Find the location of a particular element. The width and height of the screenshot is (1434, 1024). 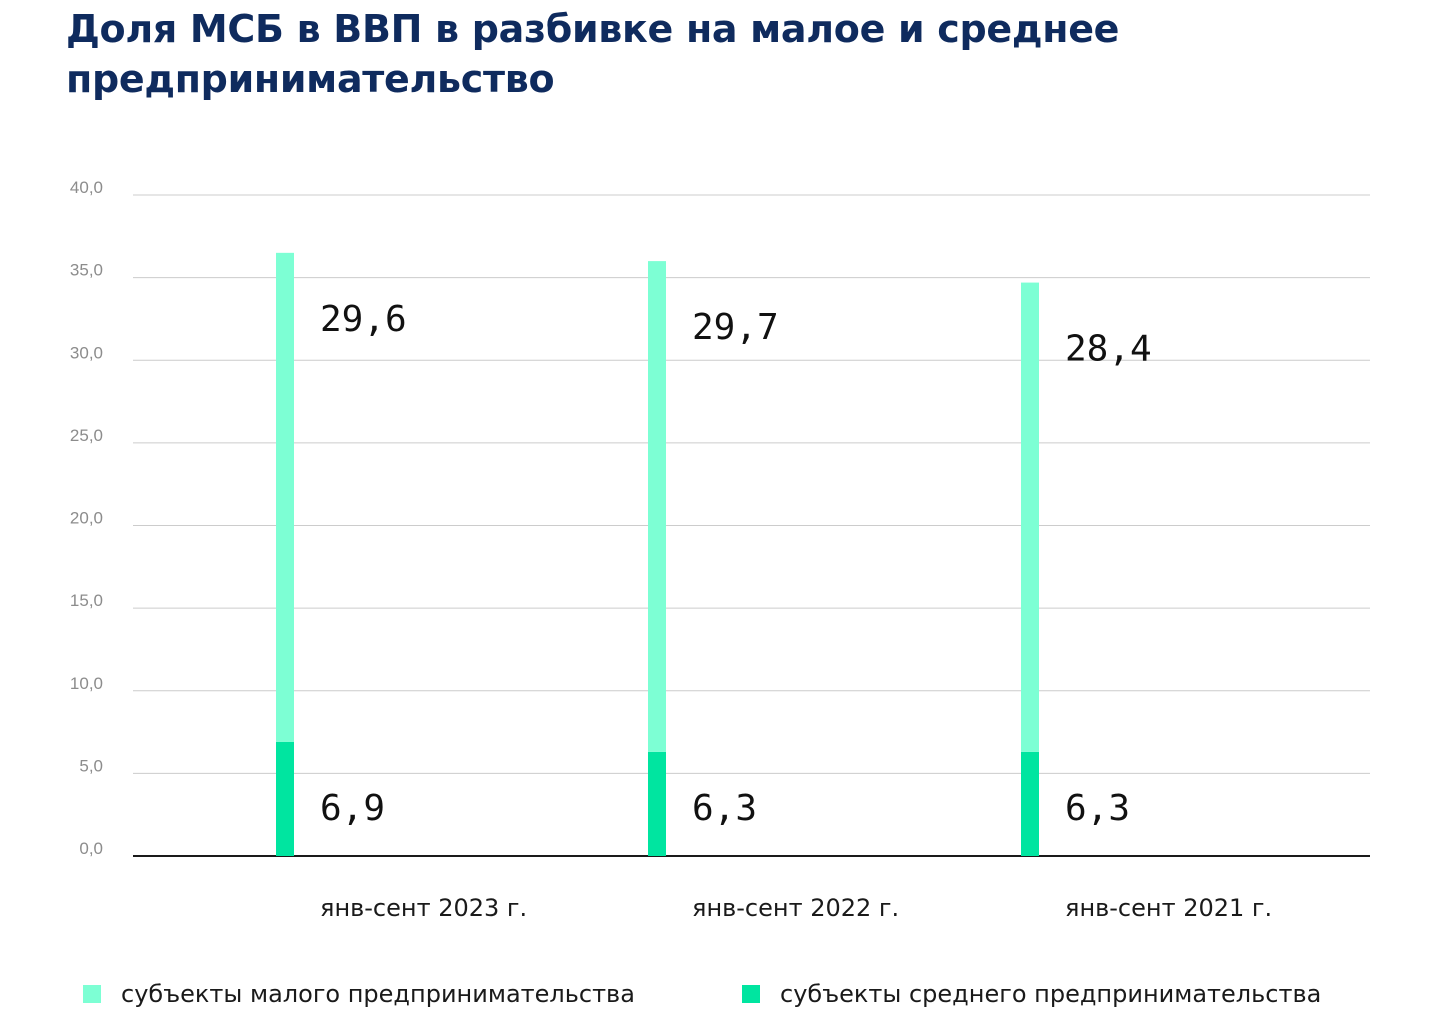

legend-label-medium-business: субъекты среднего предпринимательства is located at coordinates (1051, 994).